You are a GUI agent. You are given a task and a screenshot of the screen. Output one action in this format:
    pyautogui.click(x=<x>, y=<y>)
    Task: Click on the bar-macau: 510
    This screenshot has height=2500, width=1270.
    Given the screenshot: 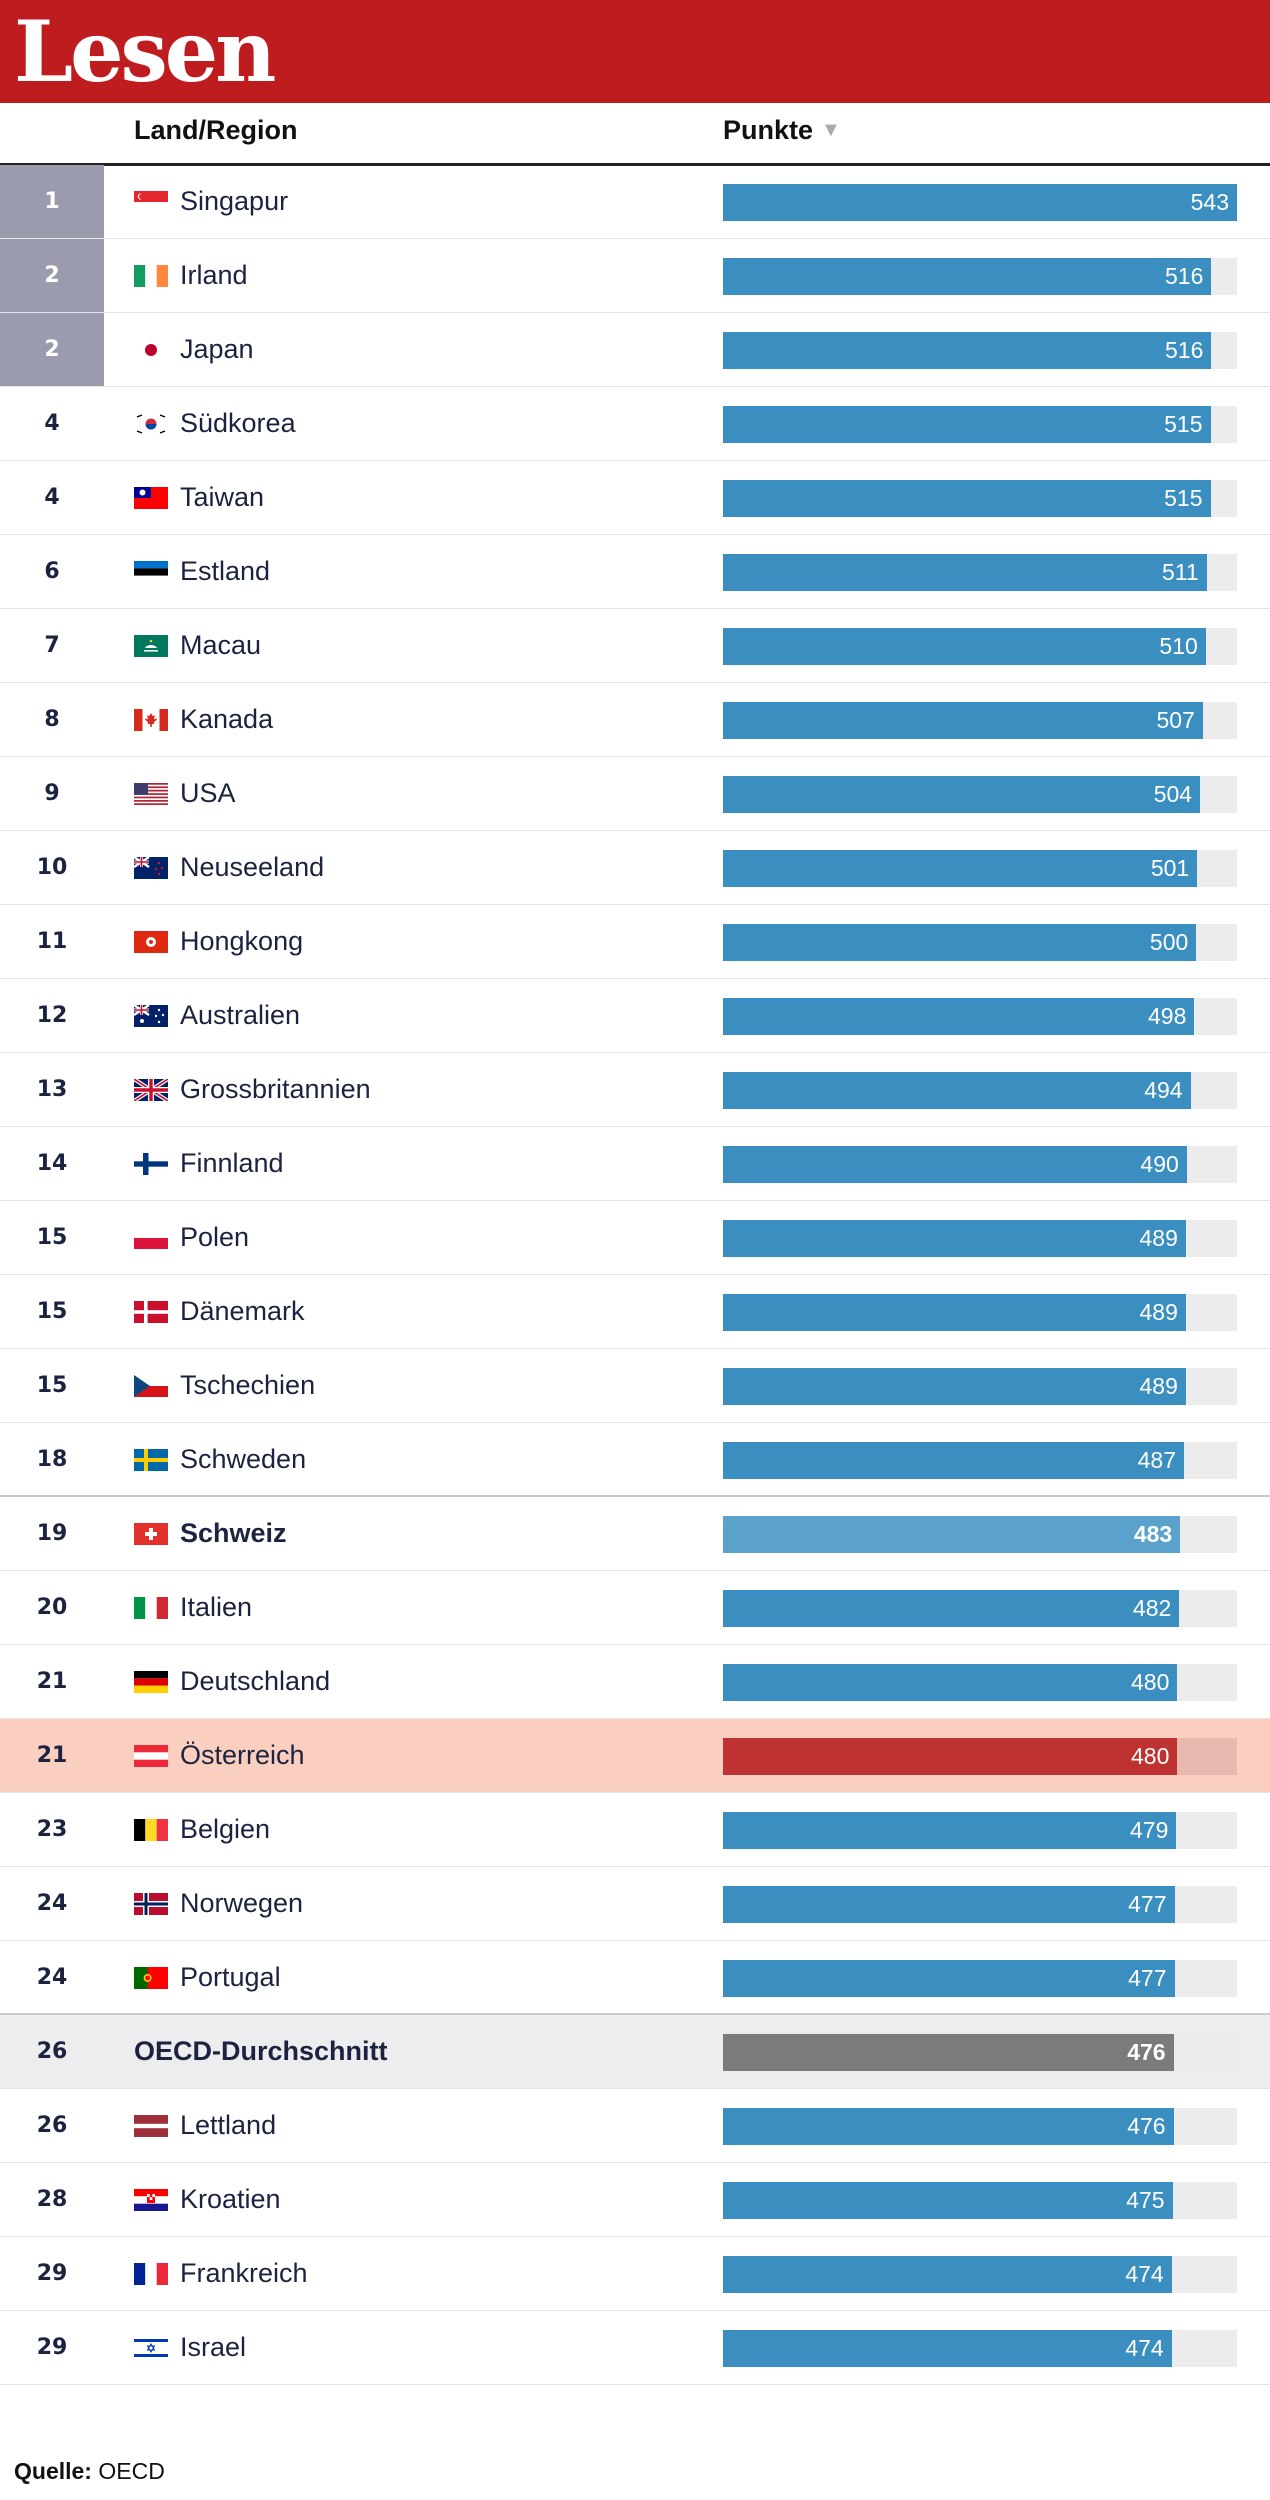 What is the action you would take?
    pyautogui.click(x=964, y=646)
    